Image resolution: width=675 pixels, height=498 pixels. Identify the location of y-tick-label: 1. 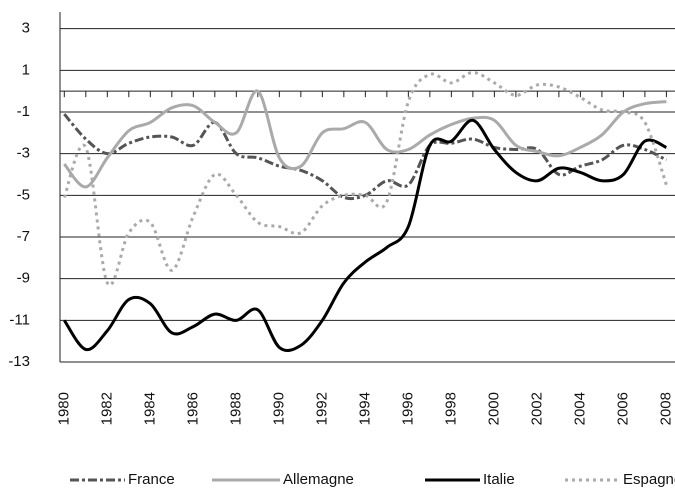
(26, 69).